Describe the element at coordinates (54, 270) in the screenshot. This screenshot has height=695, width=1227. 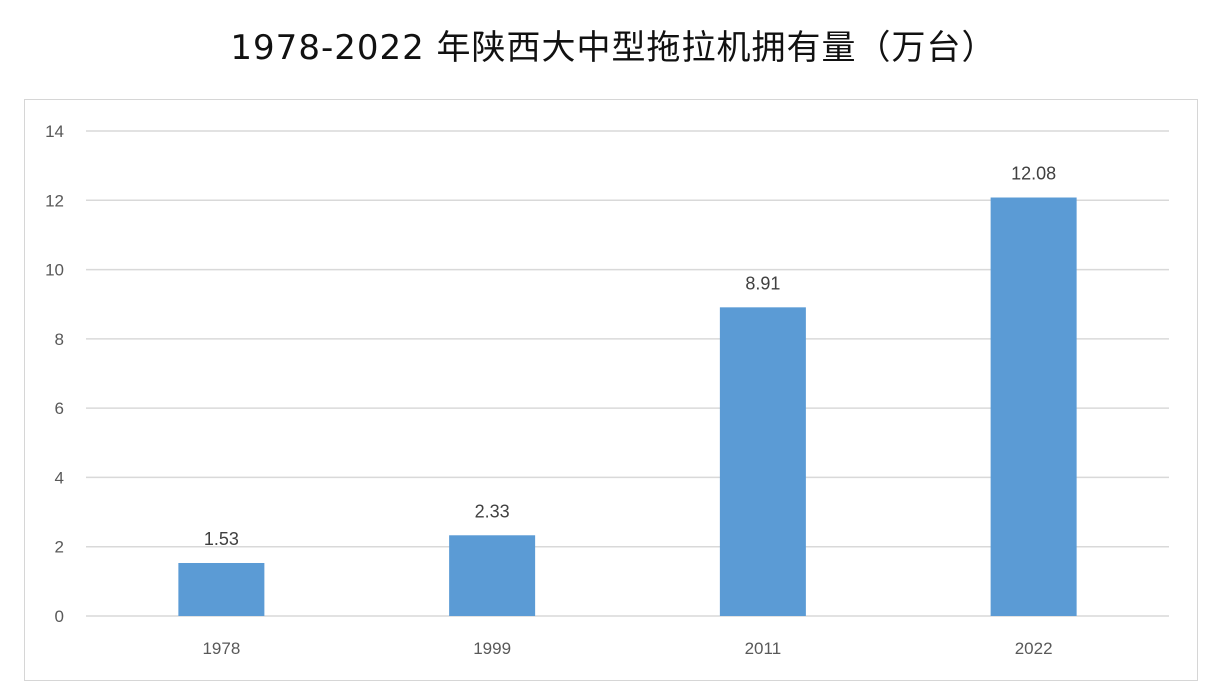
I see `y-tick-label: 10` at that location.